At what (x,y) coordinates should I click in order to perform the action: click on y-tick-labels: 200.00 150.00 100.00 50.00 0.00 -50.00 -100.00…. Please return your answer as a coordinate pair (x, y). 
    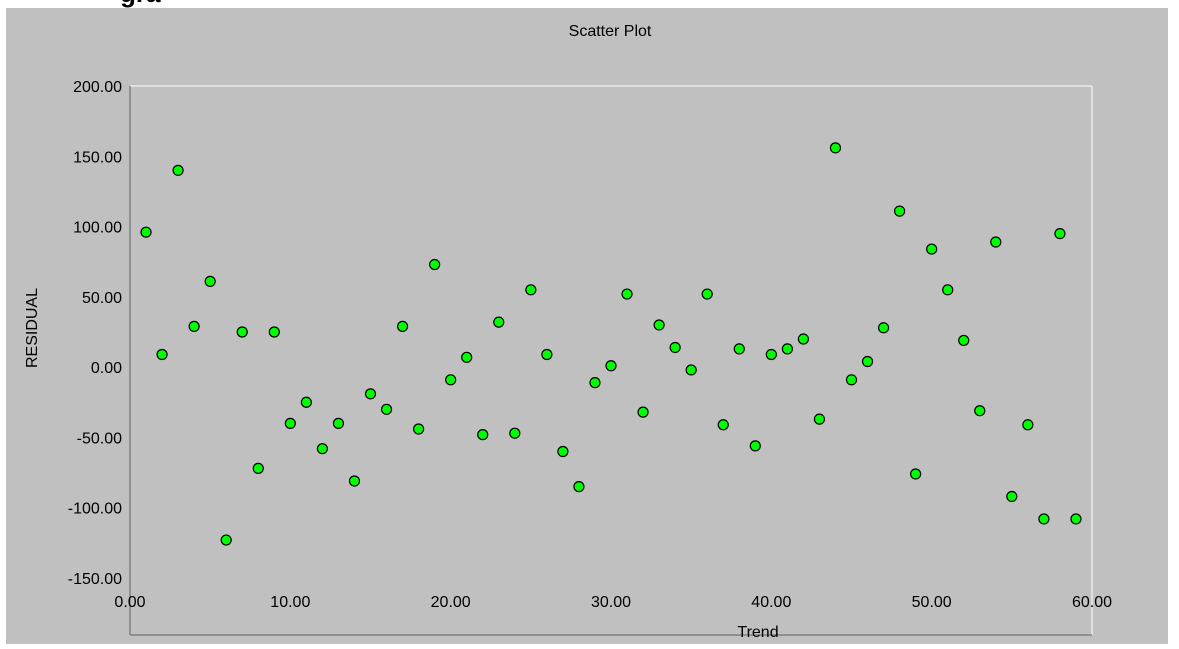
    Looking at the image, I should click on (95, 333).